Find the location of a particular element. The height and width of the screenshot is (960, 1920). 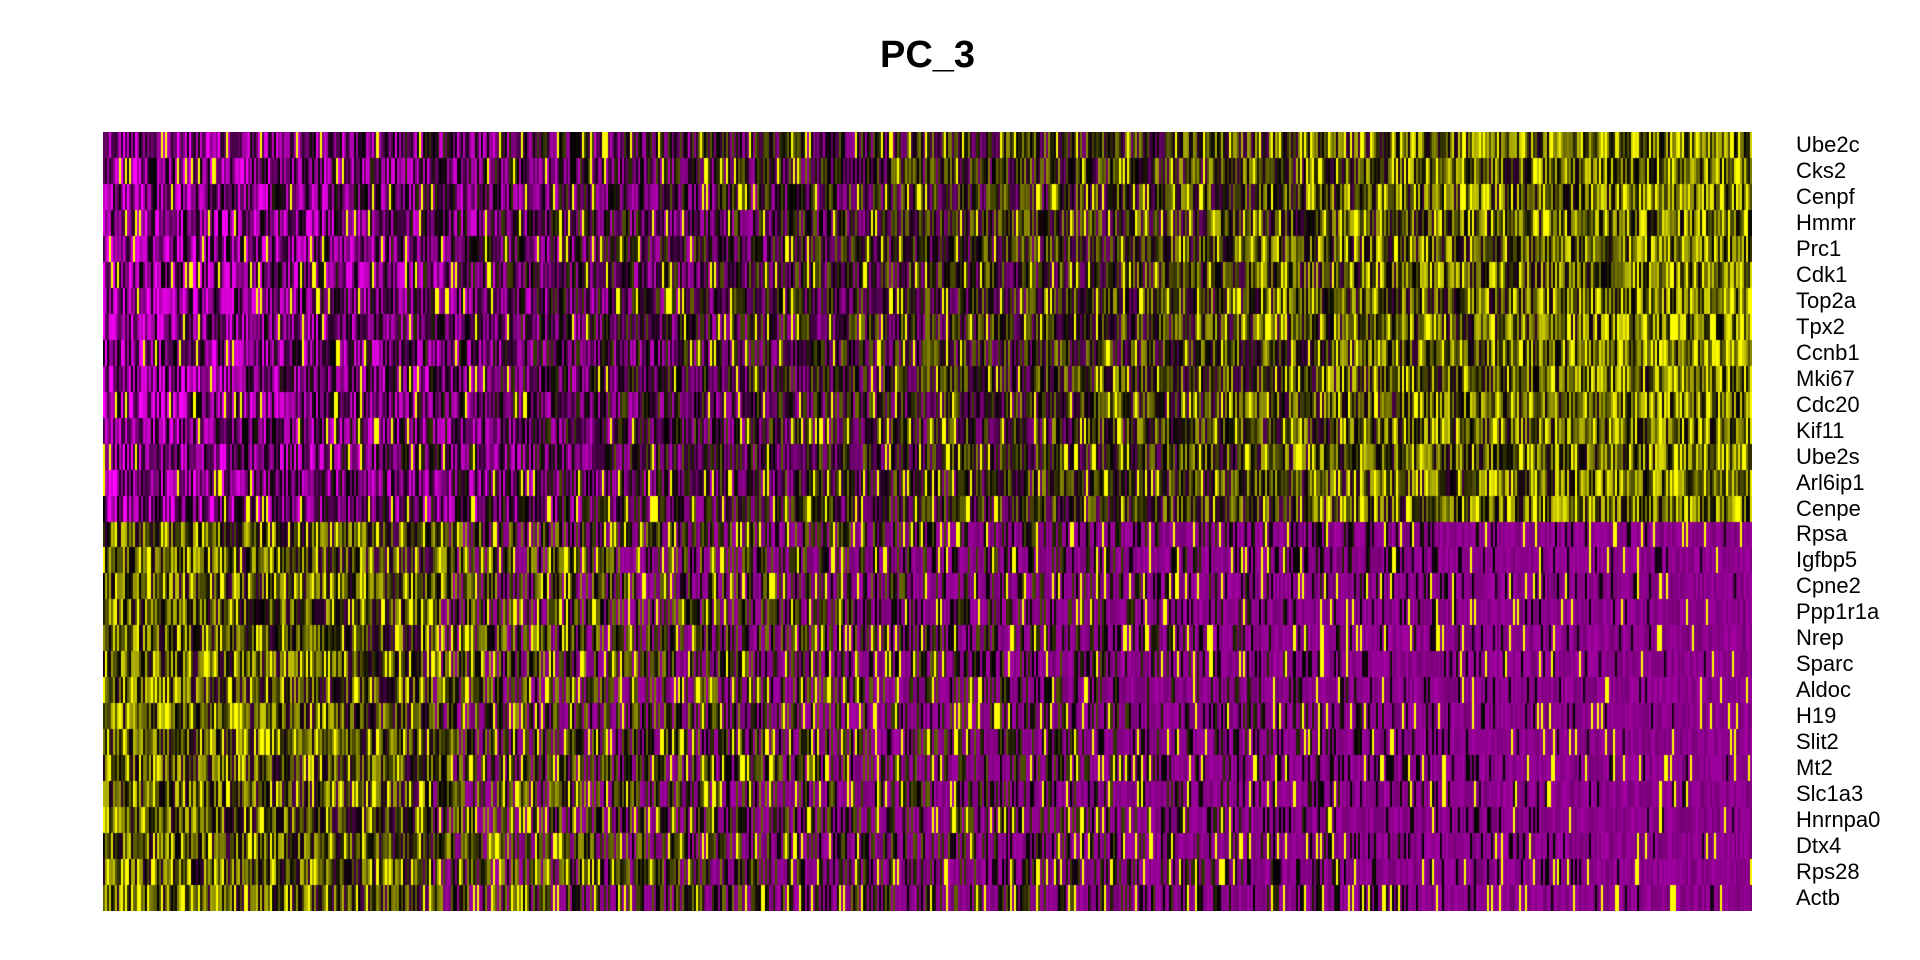

gene-label-rpsa: Rpsa is located at coordinates (1822, 534).